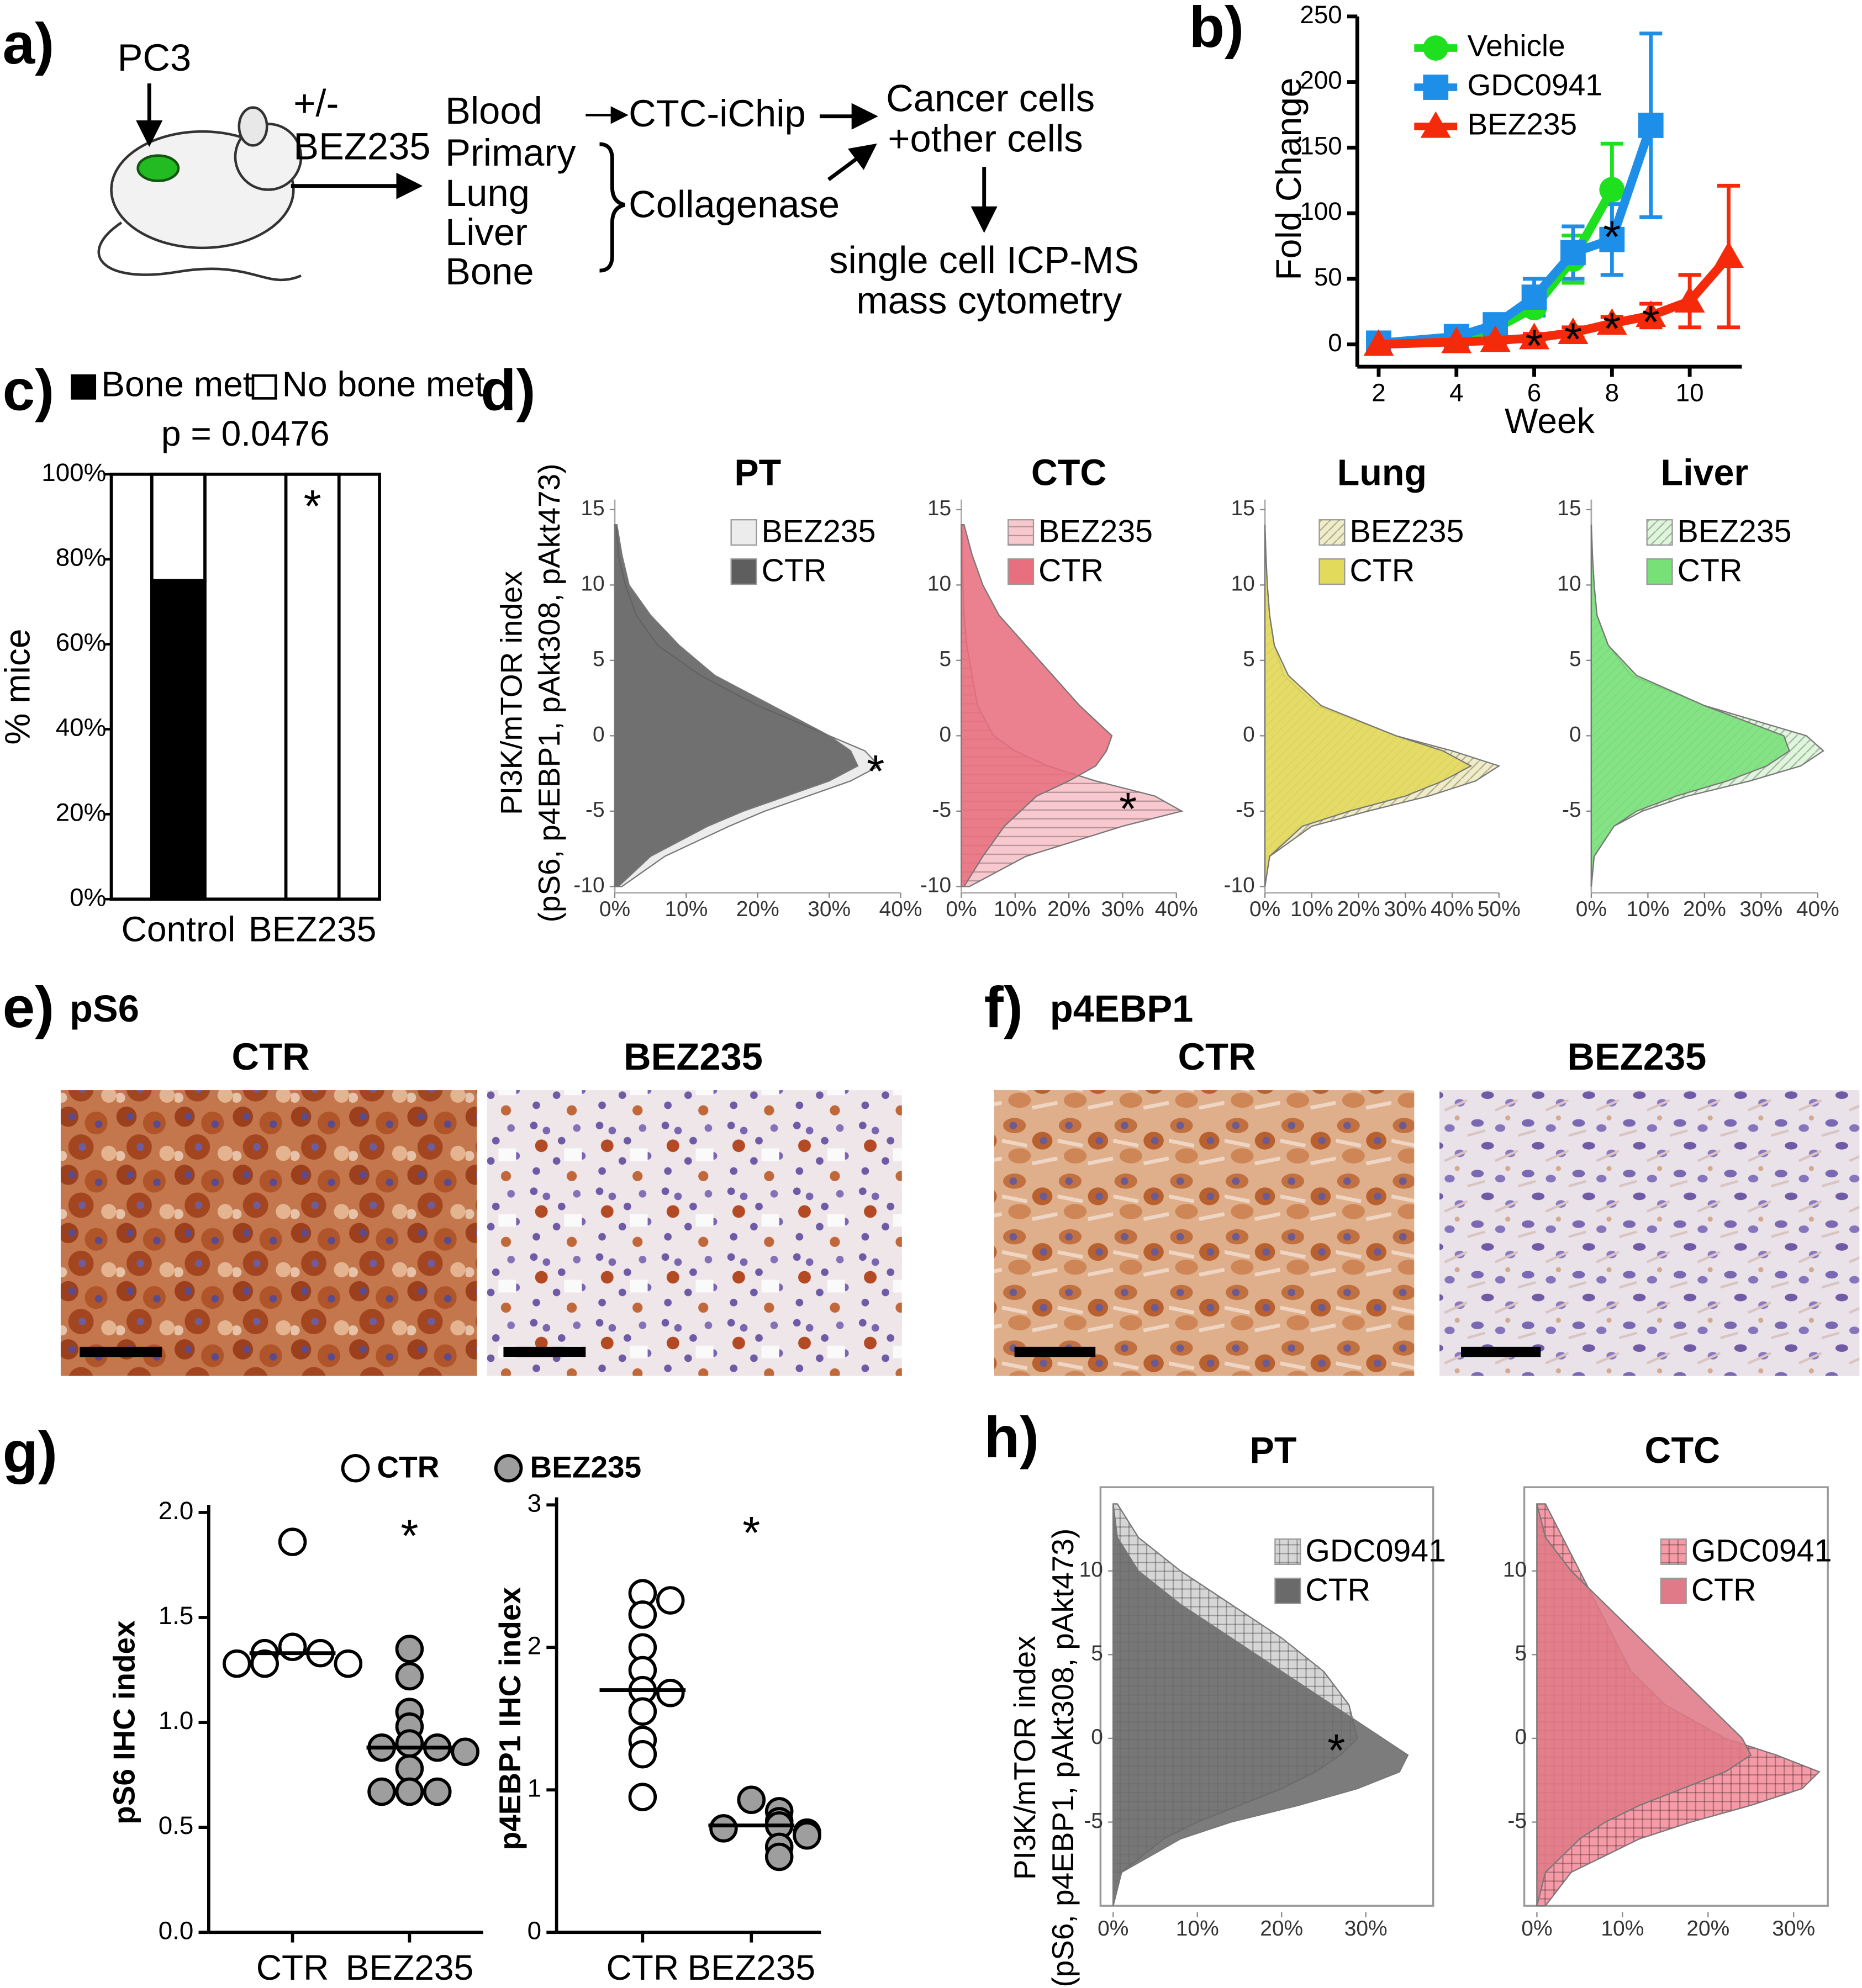 Image resolution: width=1862 pixels, height=1988 pixels. I want to click on y-tick-label: 2.0, so click(176, 1511).